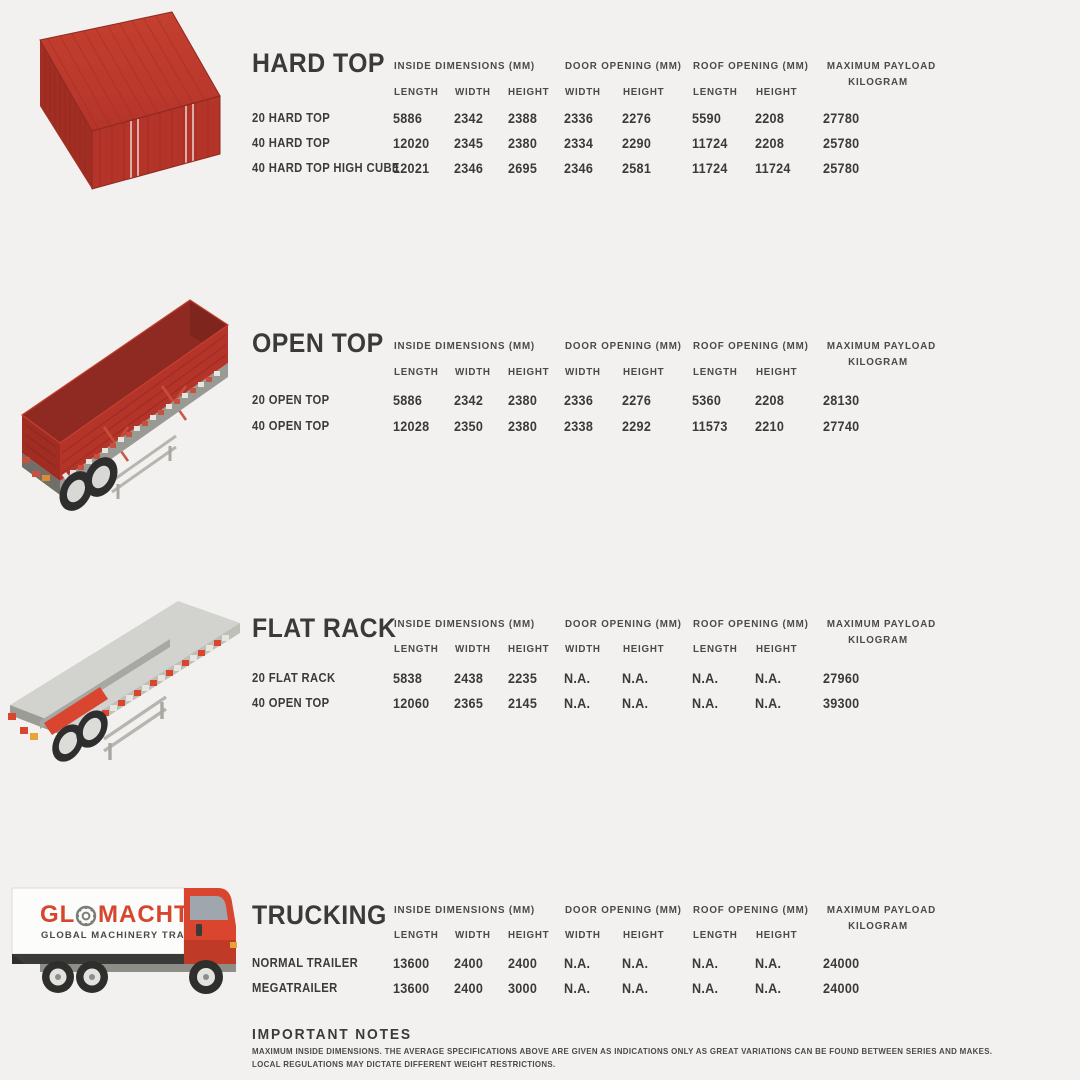  Describe the element at coordinates (124, 687) in the screenshot. I see `flat-rack-trailer-icon` at that location.